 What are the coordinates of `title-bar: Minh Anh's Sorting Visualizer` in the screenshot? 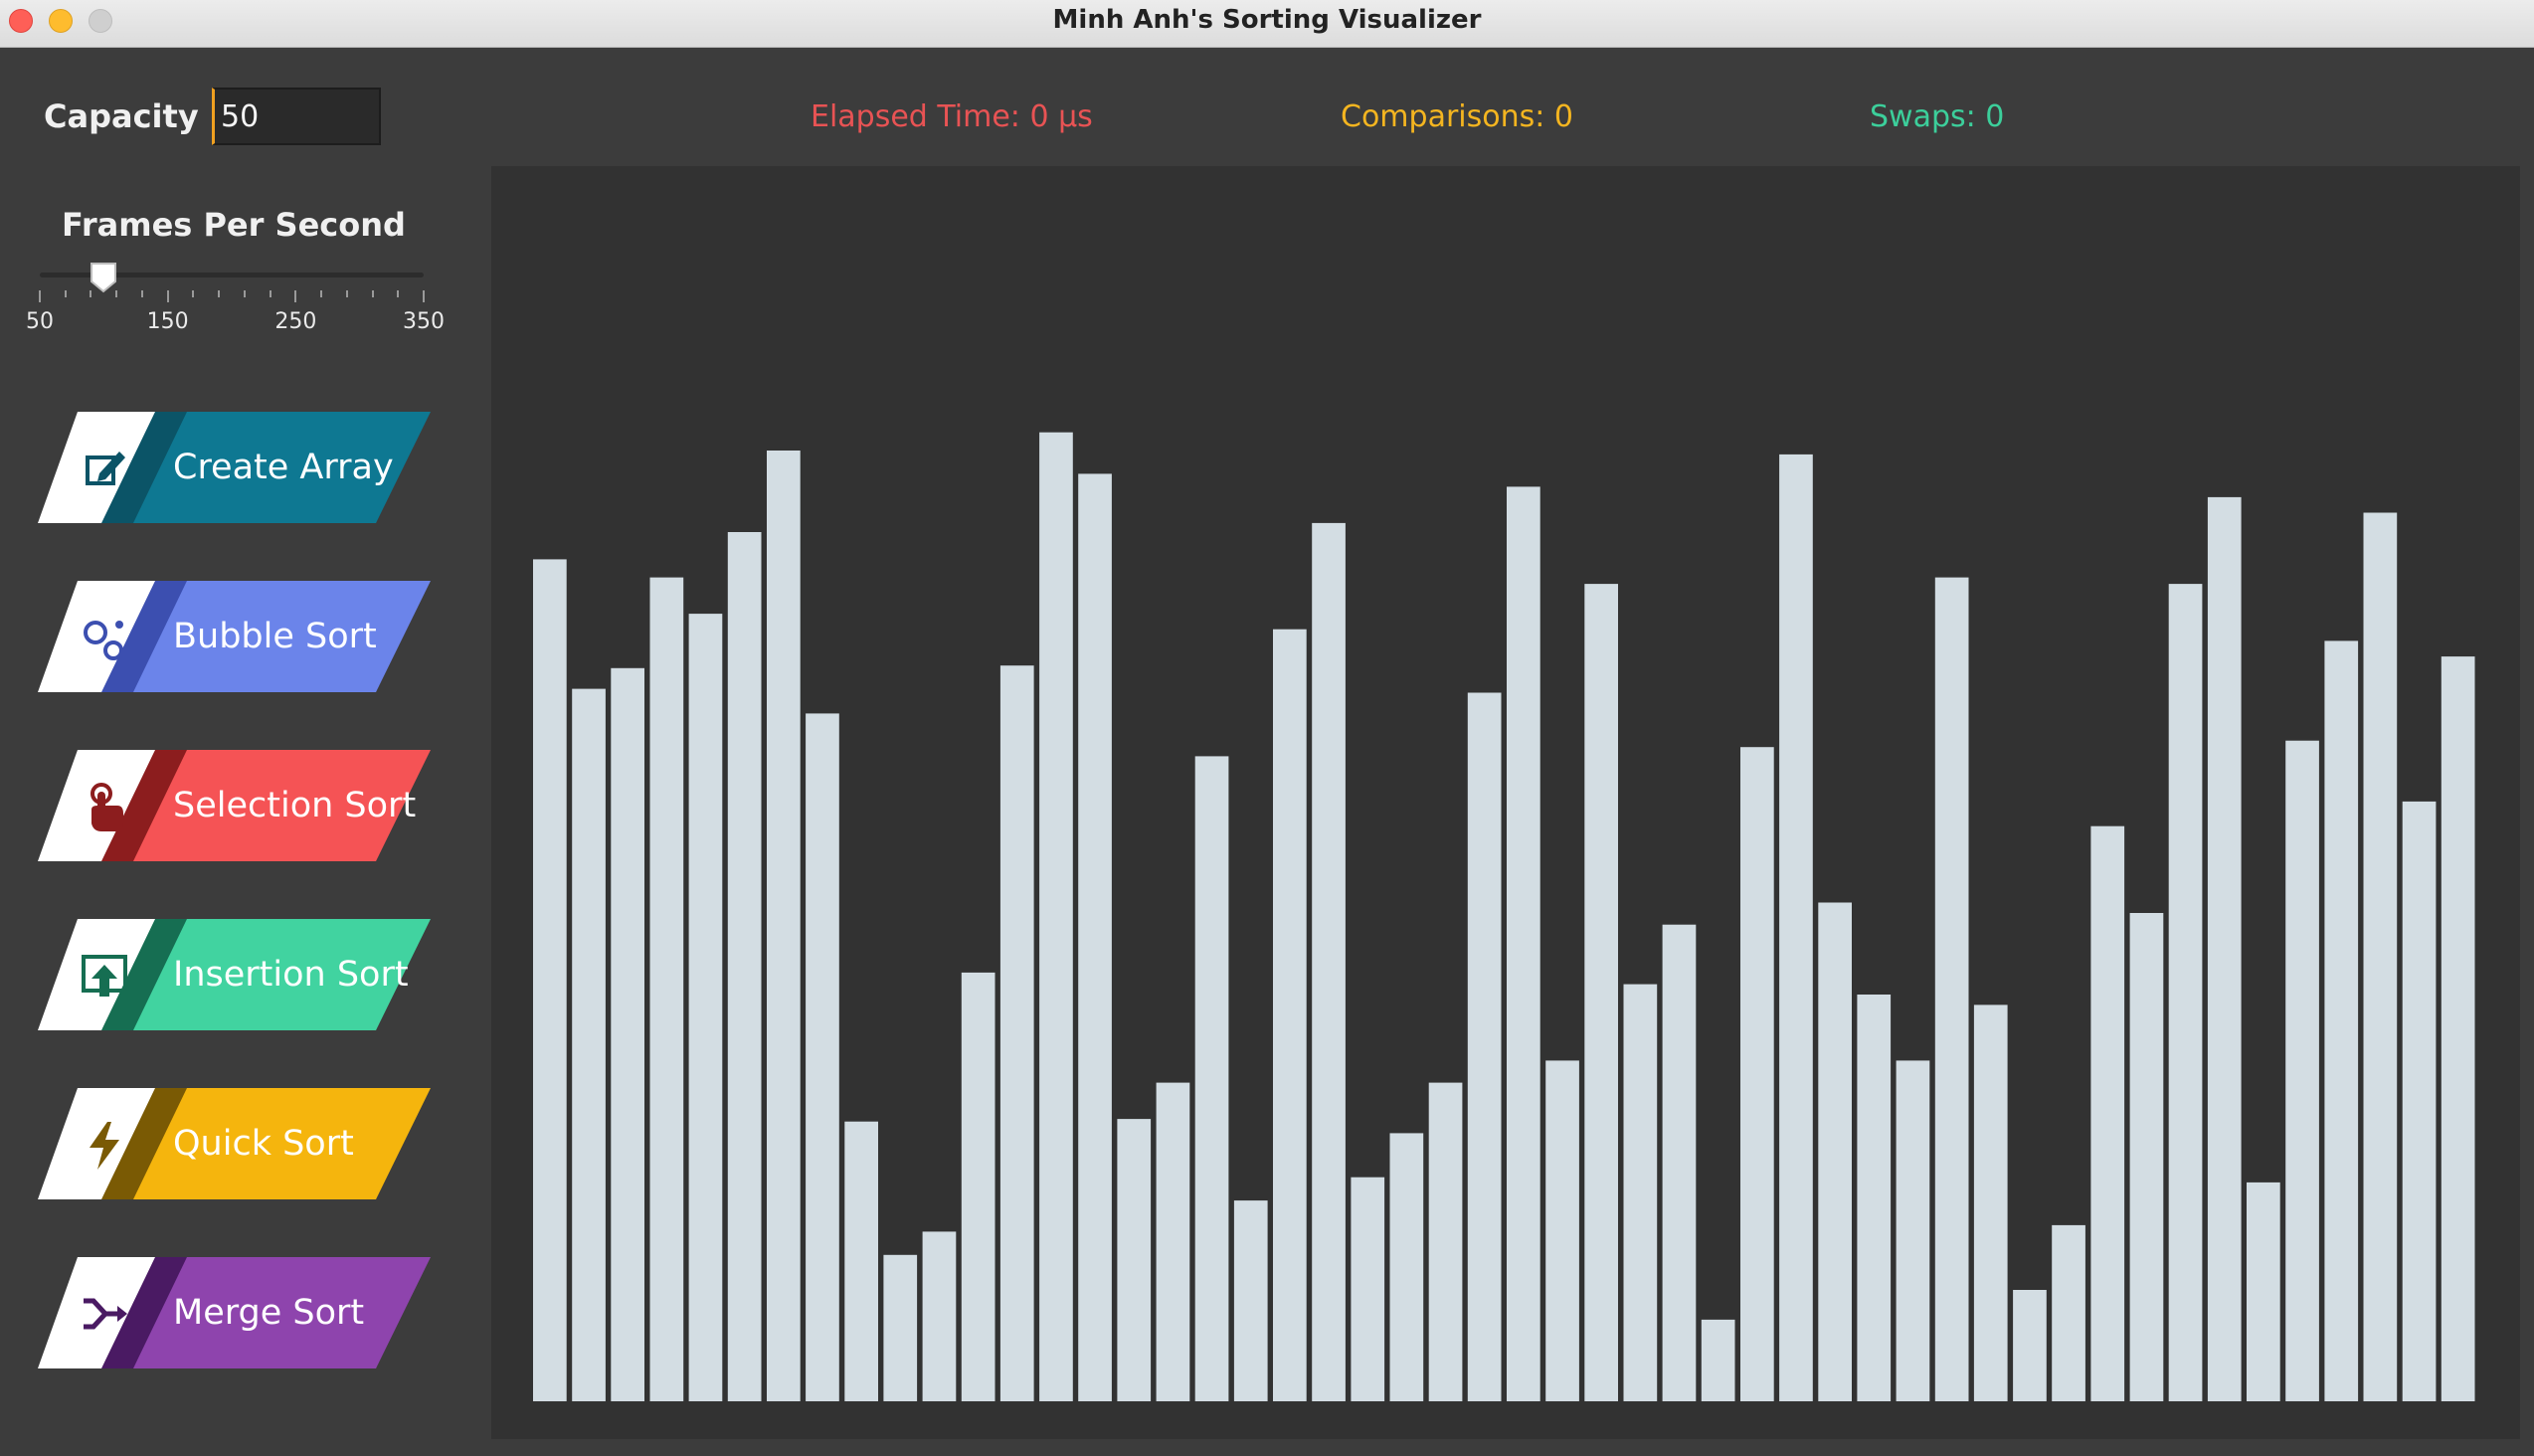 It's located at (1267, 24).